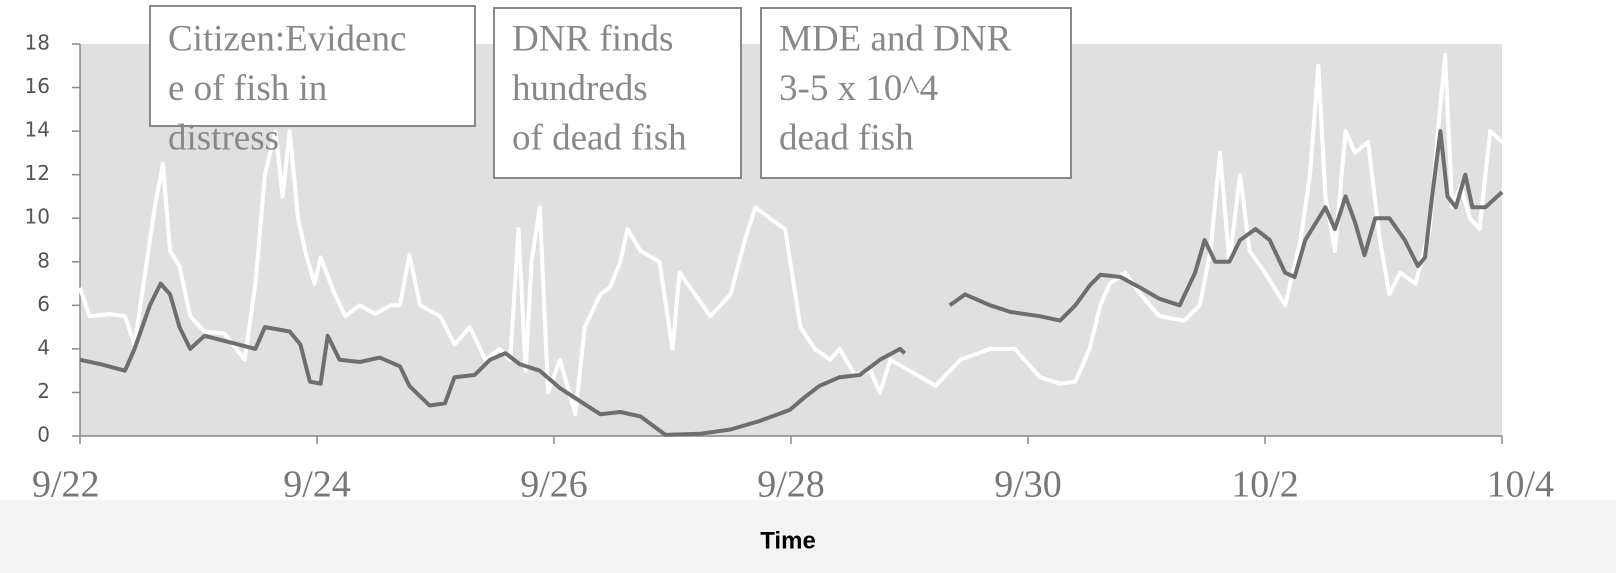  I want to click on footer-band, so click(808, 536).